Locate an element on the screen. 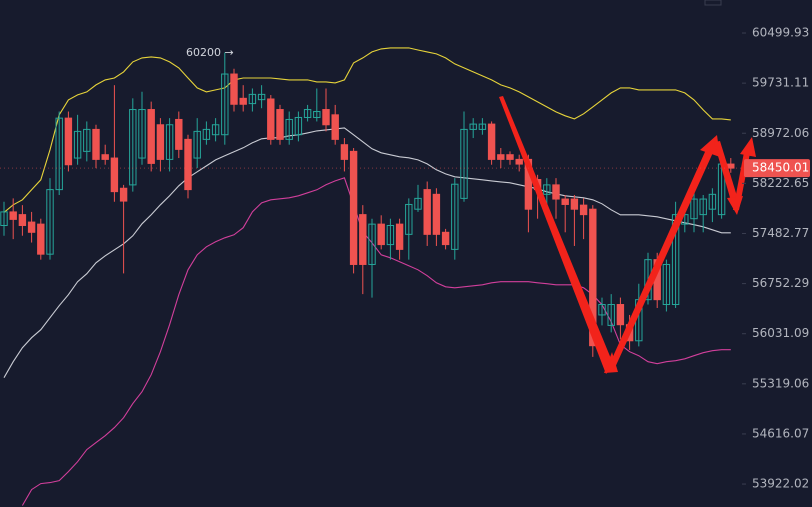 This screenshot has height=507, width=812. last-price-label: 58450.01 is located at coordinates (780, 168).